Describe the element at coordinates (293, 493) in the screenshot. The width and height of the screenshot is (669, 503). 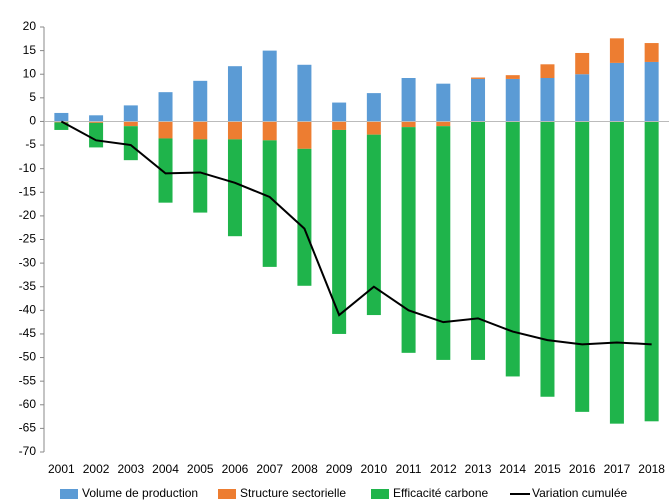
I see `legend-label: Structure sectorielle` at that location.